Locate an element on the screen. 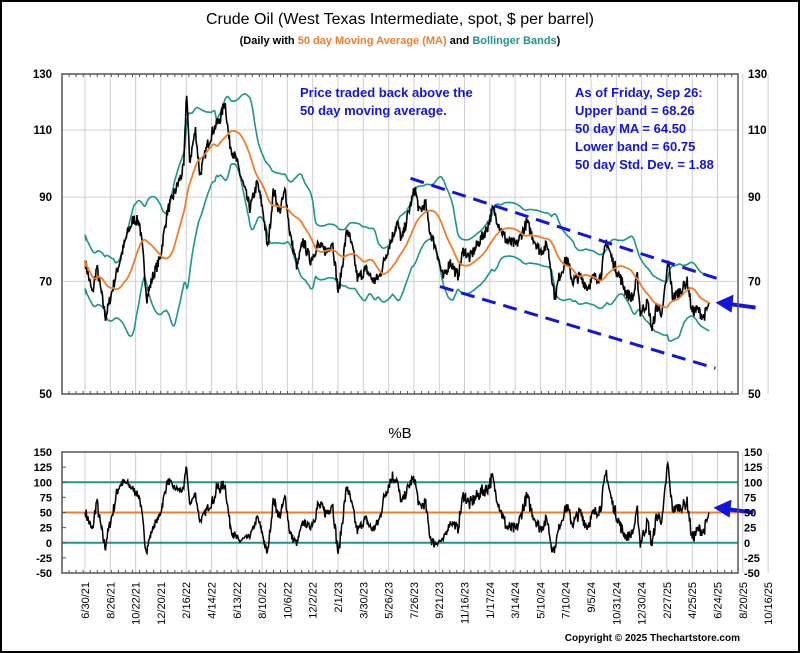 The image size is (800, 653). x-tick-label: 5/26/23 is located at coordinates (390, 600).